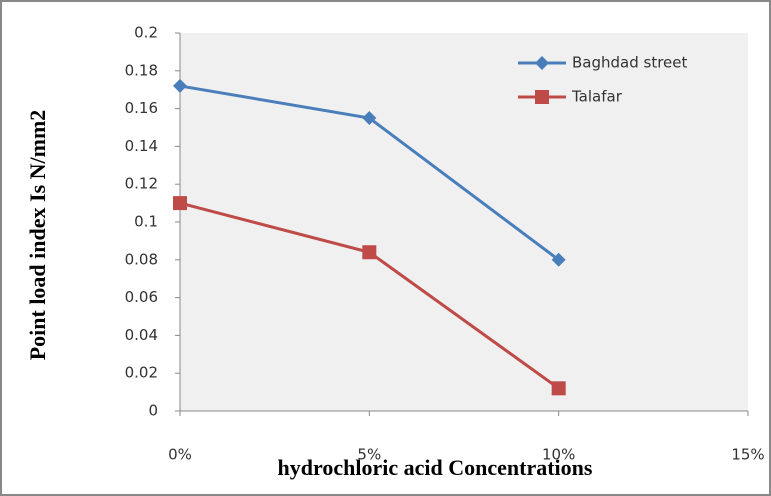 The height and width of the screenshot is (496, 771). Describe the element at coordinates (141, 335) in the screenshot. I see `y-tick-label: 0.04` at that location.